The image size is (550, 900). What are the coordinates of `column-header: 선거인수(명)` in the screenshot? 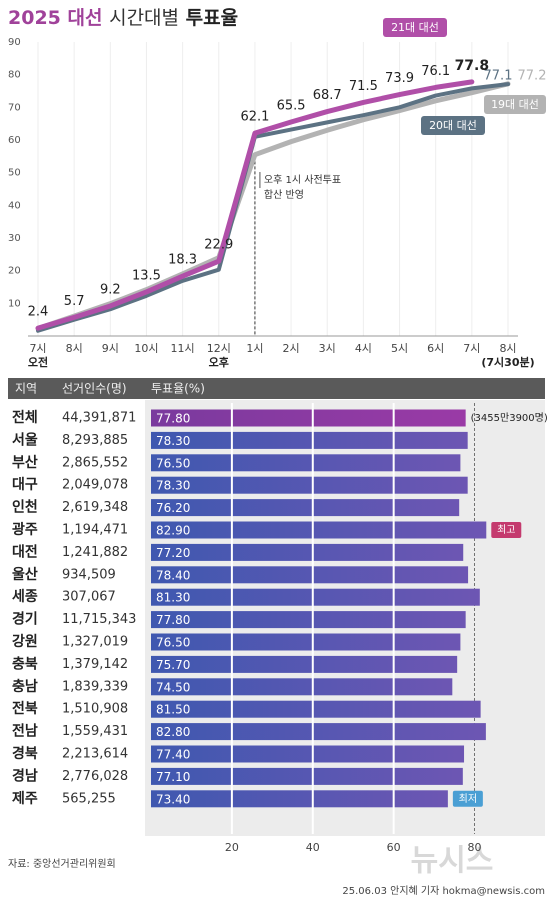 It's located at (94, 389).